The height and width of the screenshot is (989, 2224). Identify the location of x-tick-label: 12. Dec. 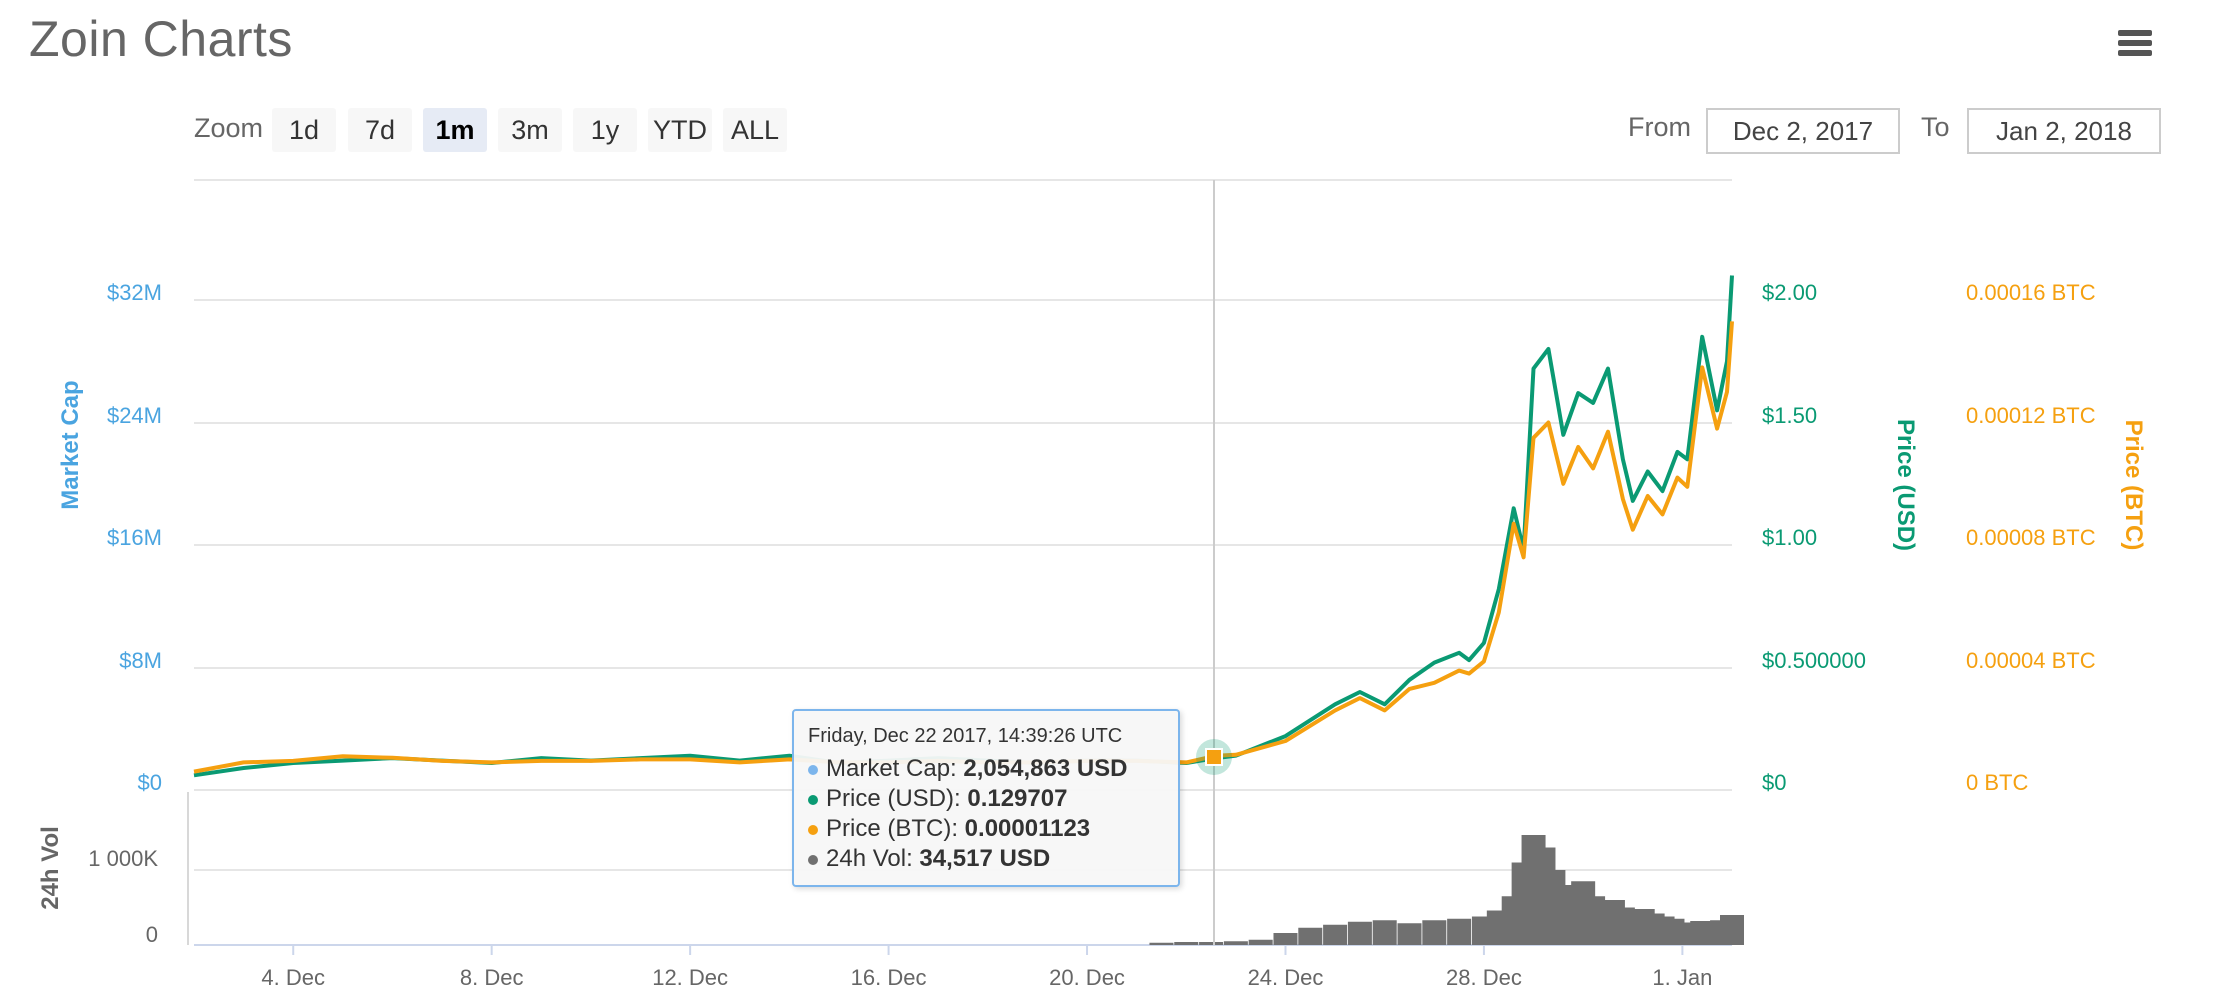
(690, 977).